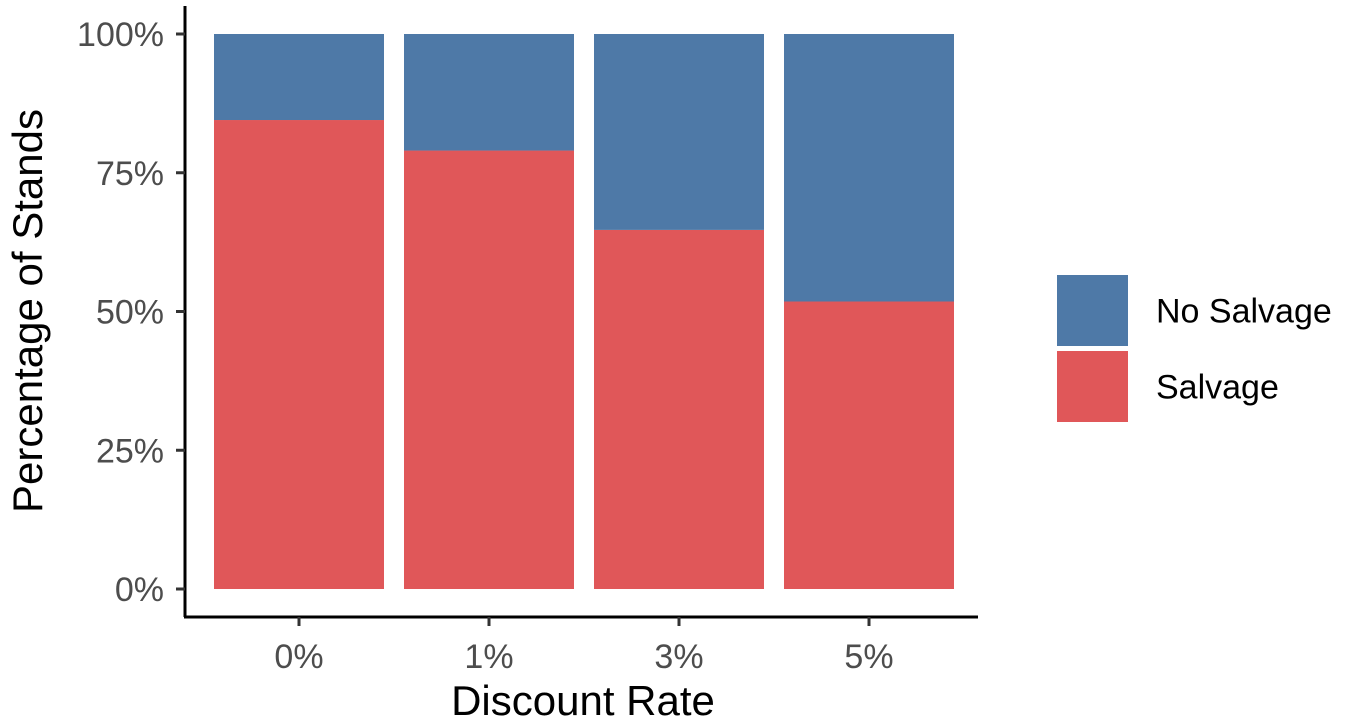 The image size is (1360, 727). Describe the element at coordinates (298, 657) in the screenshot. I see `x-tick-label: 0%` at that location.